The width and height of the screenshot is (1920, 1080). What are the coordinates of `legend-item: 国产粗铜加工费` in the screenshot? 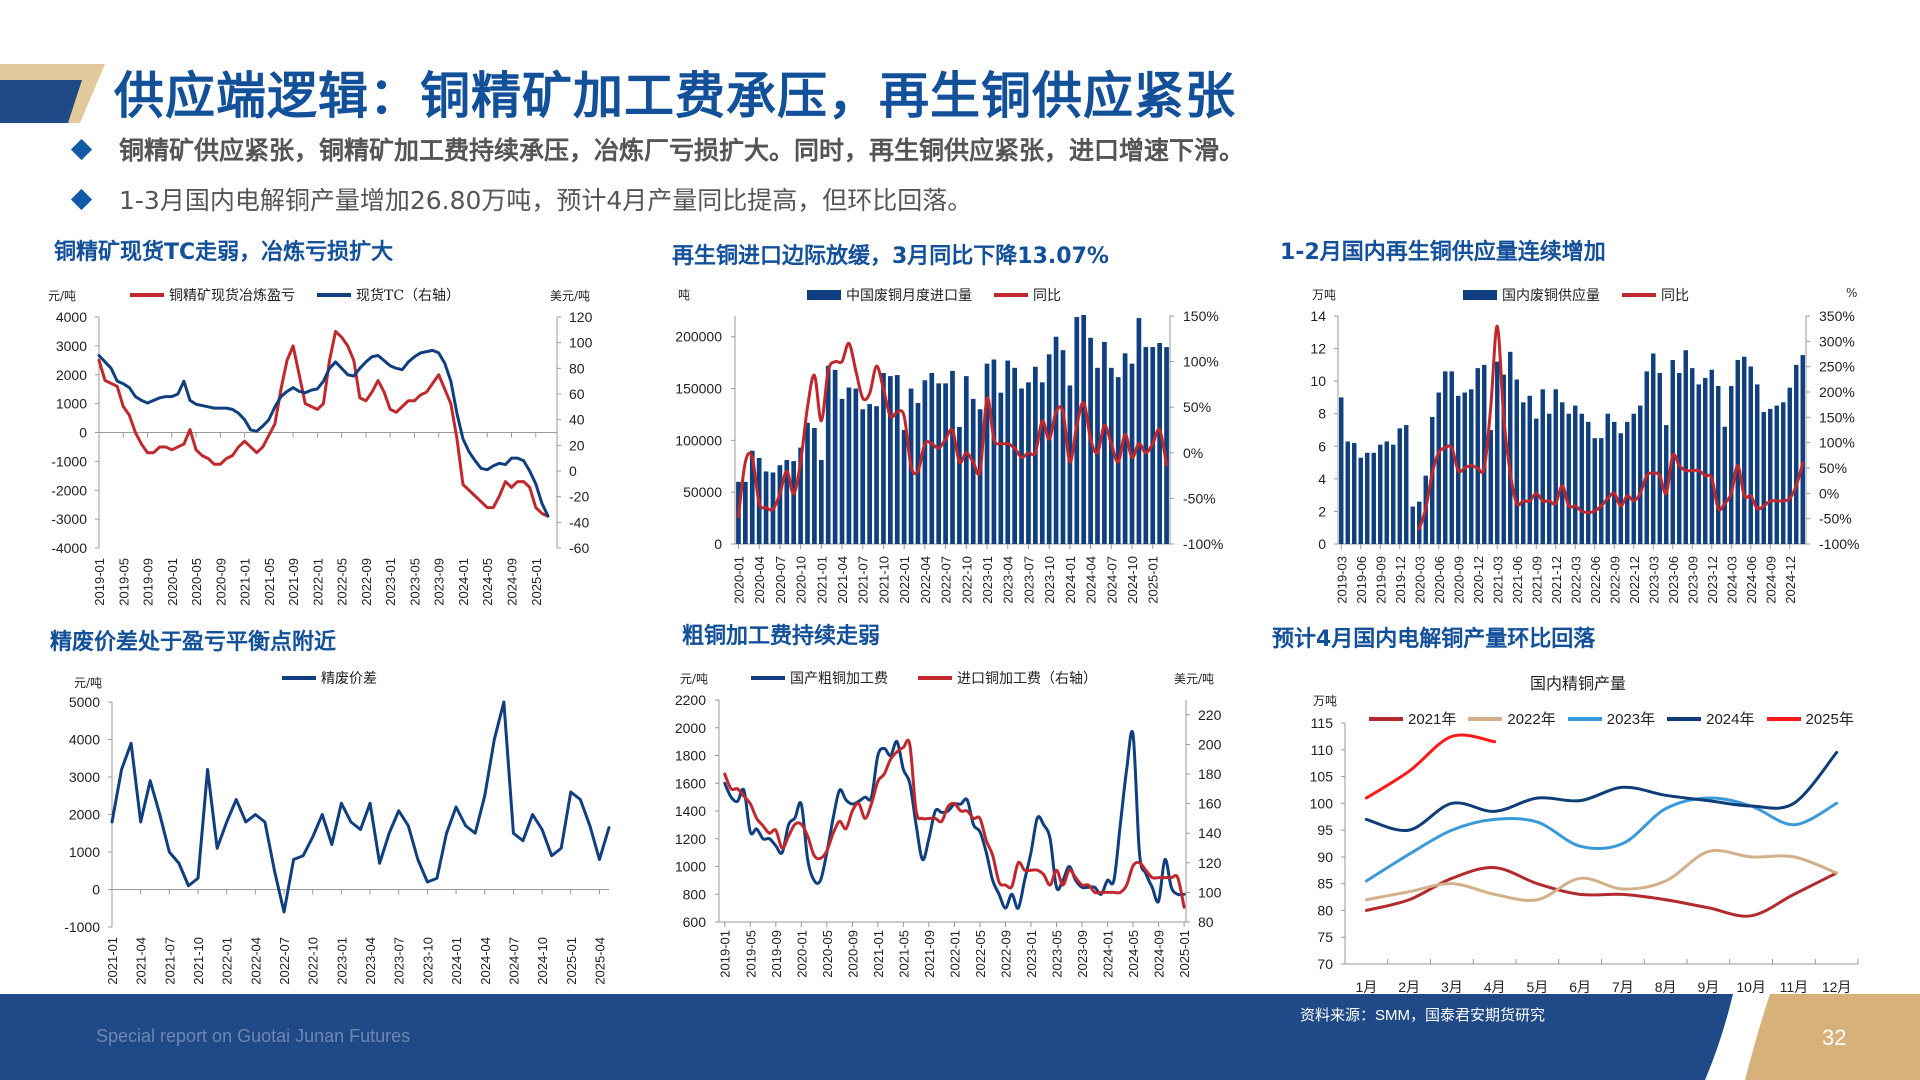 It's located at (819, 678).